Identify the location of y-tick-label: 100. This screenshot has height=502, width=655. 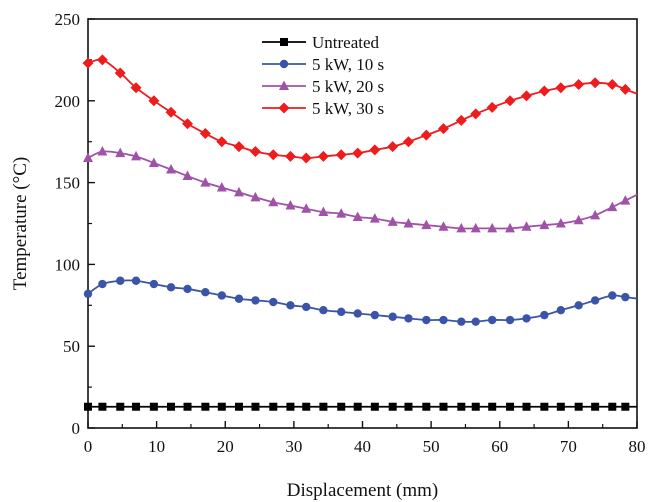
(68, 264).